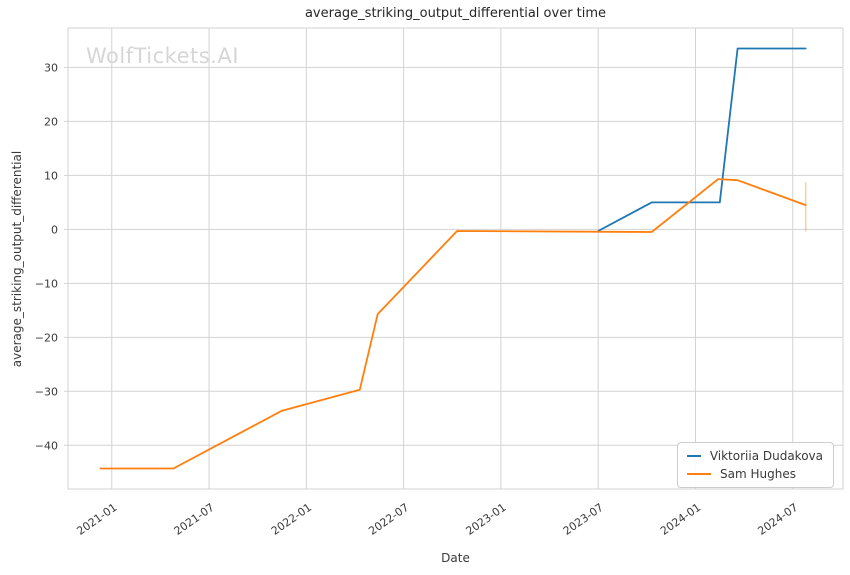 This screenshot has width=850, height=575. I want to click on y-axis-label: average_striking_output_differential, so click(17, 259).